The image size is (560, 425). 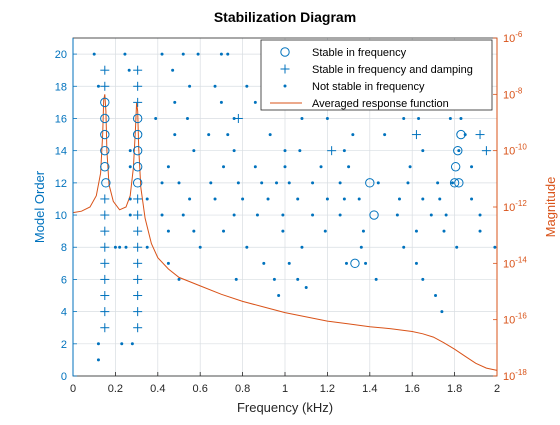 What do you see at coordinates (285, 17) in the screenshot?
I see `chart-title: Stabilization Diagram` at bounding box center [285, 17].